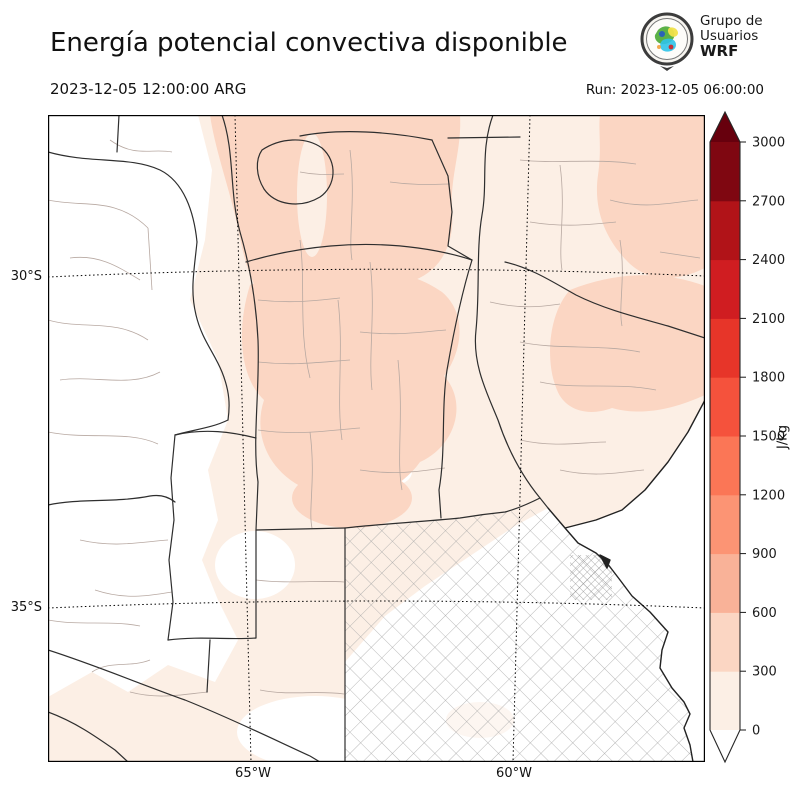  I want to click on colorbar-svg: 0 300 600 900 1200 1500 1800 2100 2400 2700 3000, so click(747, 437).